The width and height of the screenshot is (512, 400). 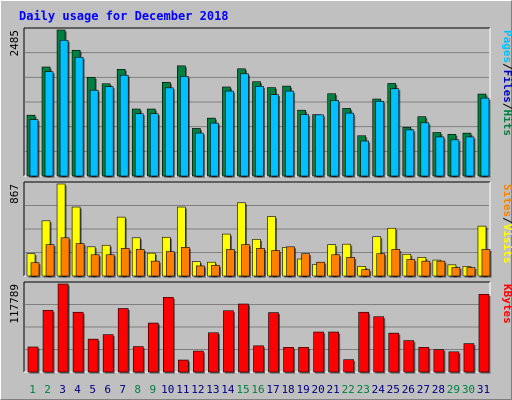 What do you see at coordinates (152, 389) in the screenshot?
I see `x-tick-label-day-9: 9` at bounding box center [152, 389].